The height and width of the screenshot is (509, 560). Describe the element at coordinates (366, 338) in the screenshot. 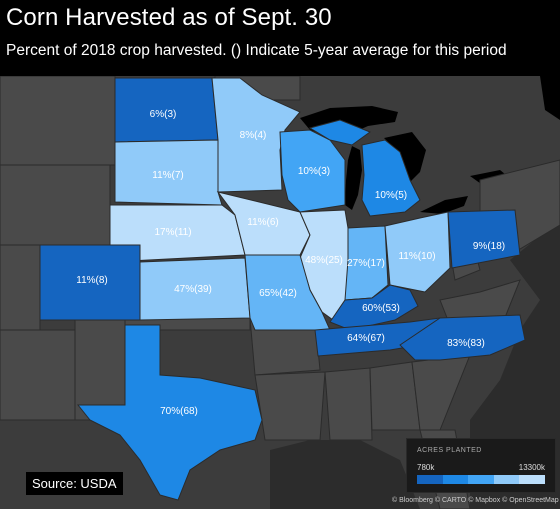

I see `label-tennessee: 64%(67)` at that location.